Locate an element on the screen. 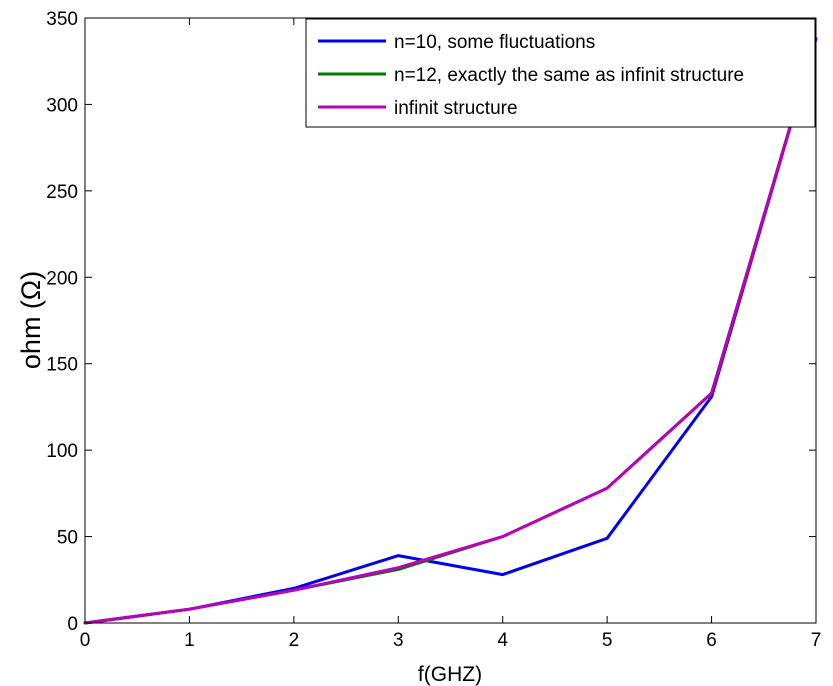 Image resolution: width=833 pixels, height=686 pixels. y-tick-label: 250 is located at coordinates (62, 192).